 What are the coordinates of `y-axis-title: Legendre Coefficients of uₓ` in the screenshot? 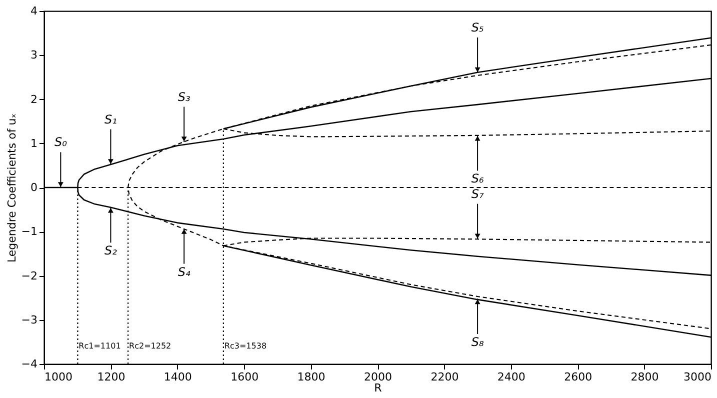 It's located at (11, 188).